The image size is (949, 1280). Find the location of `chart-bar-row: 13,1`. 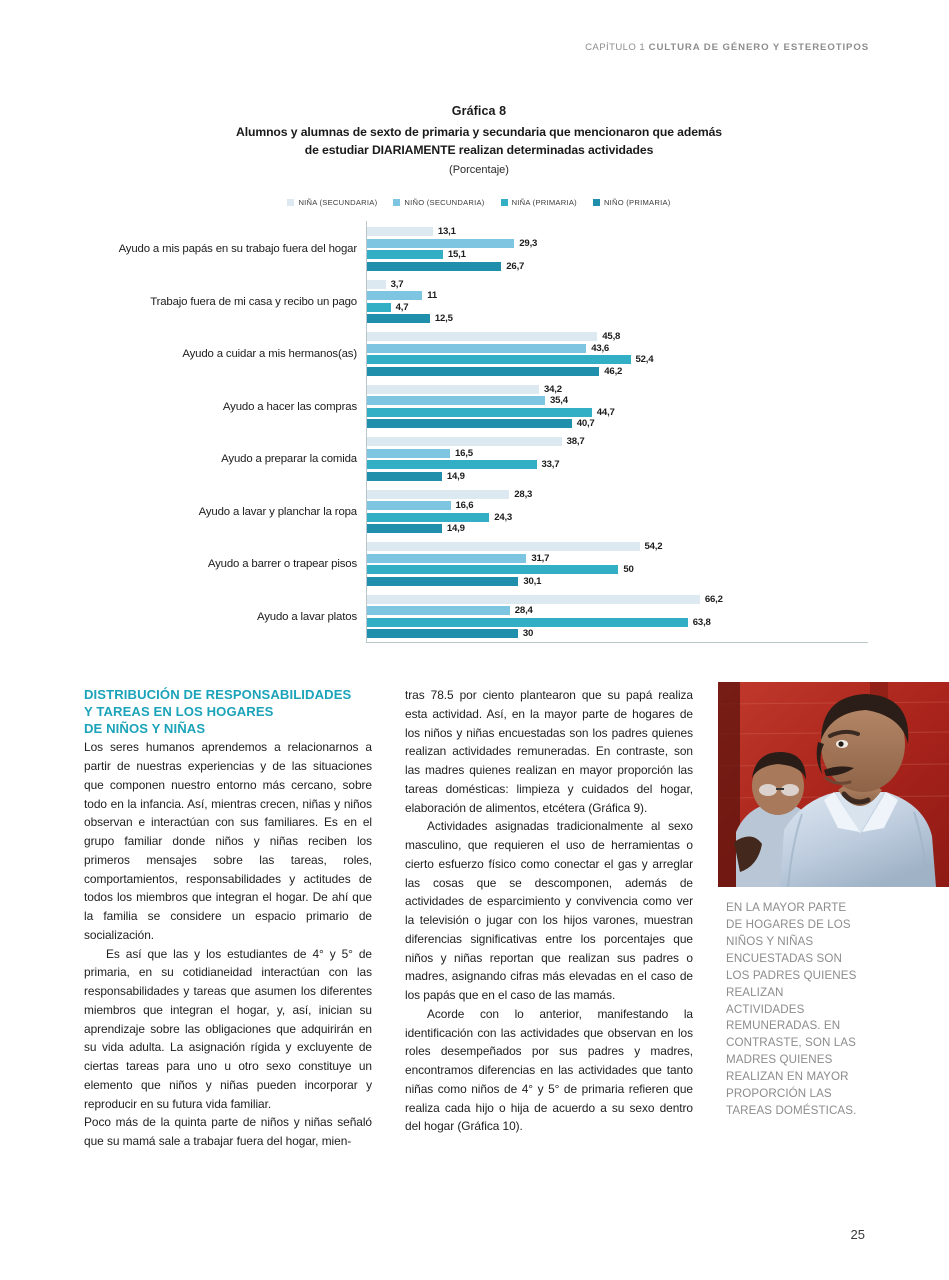

chart-bar-row: 13,1 is located at coordinates (617, 232).